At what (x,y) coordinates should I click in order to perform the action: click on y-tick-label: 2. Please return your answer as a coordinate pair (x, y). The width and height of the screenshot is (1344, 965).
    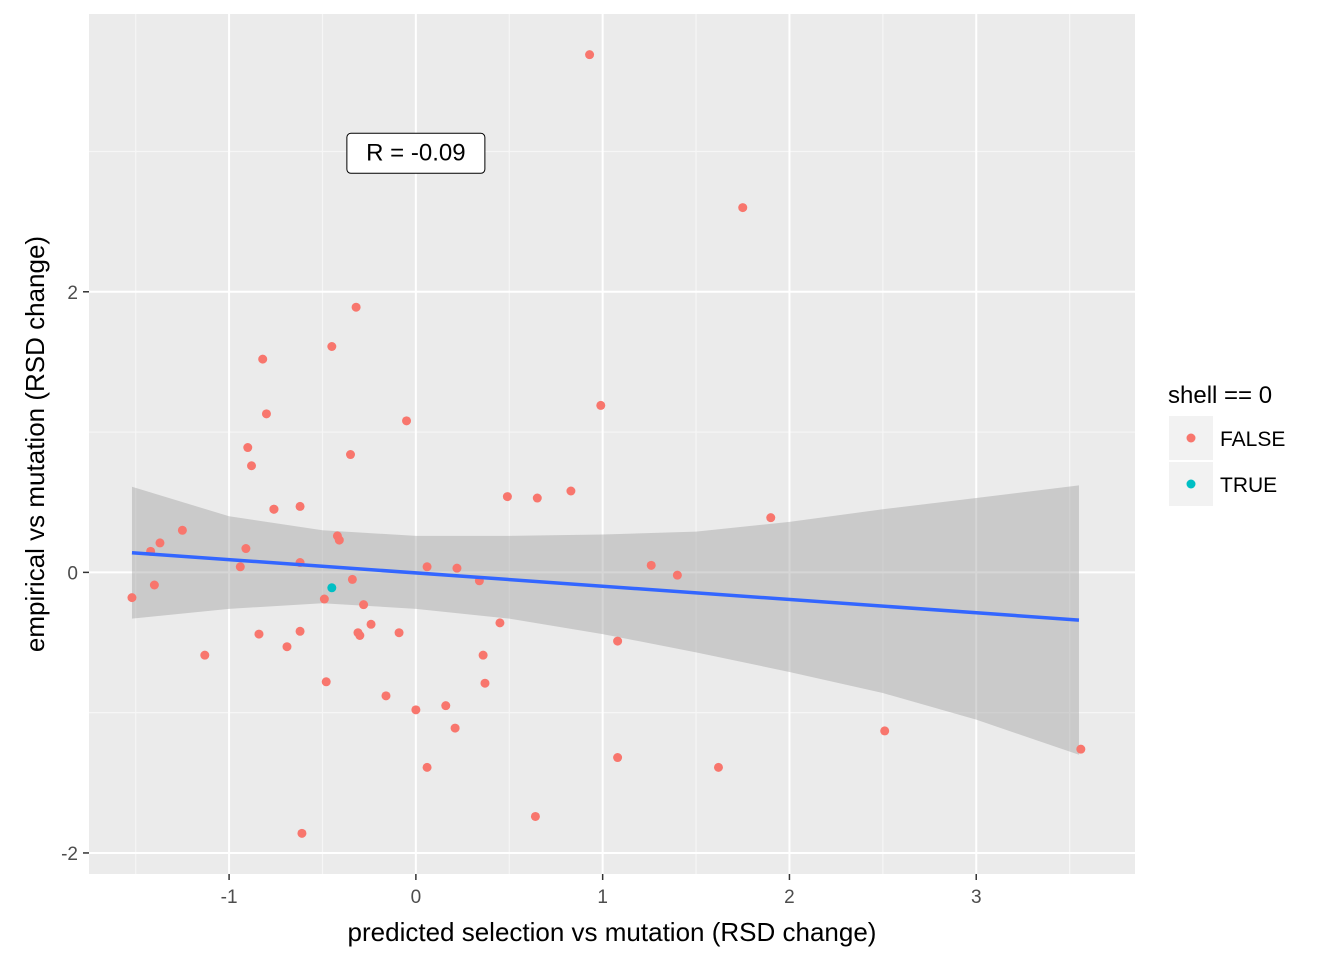
    Looking at the image, I should click on (72, 293).